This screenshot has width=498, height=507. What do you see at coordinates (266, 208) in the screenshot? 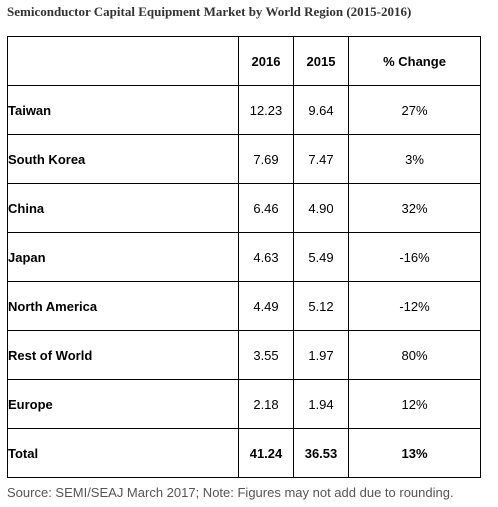
I see `row-2016-cell: 6.46` at bounding box center [266, 208].